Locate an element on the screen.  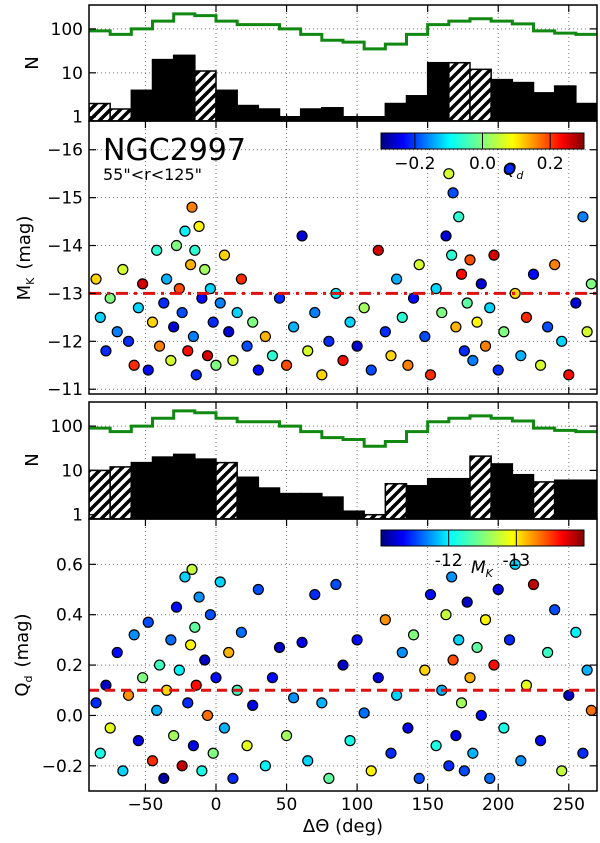
y-tick-label: −13 is located at coordinates (65, 294).